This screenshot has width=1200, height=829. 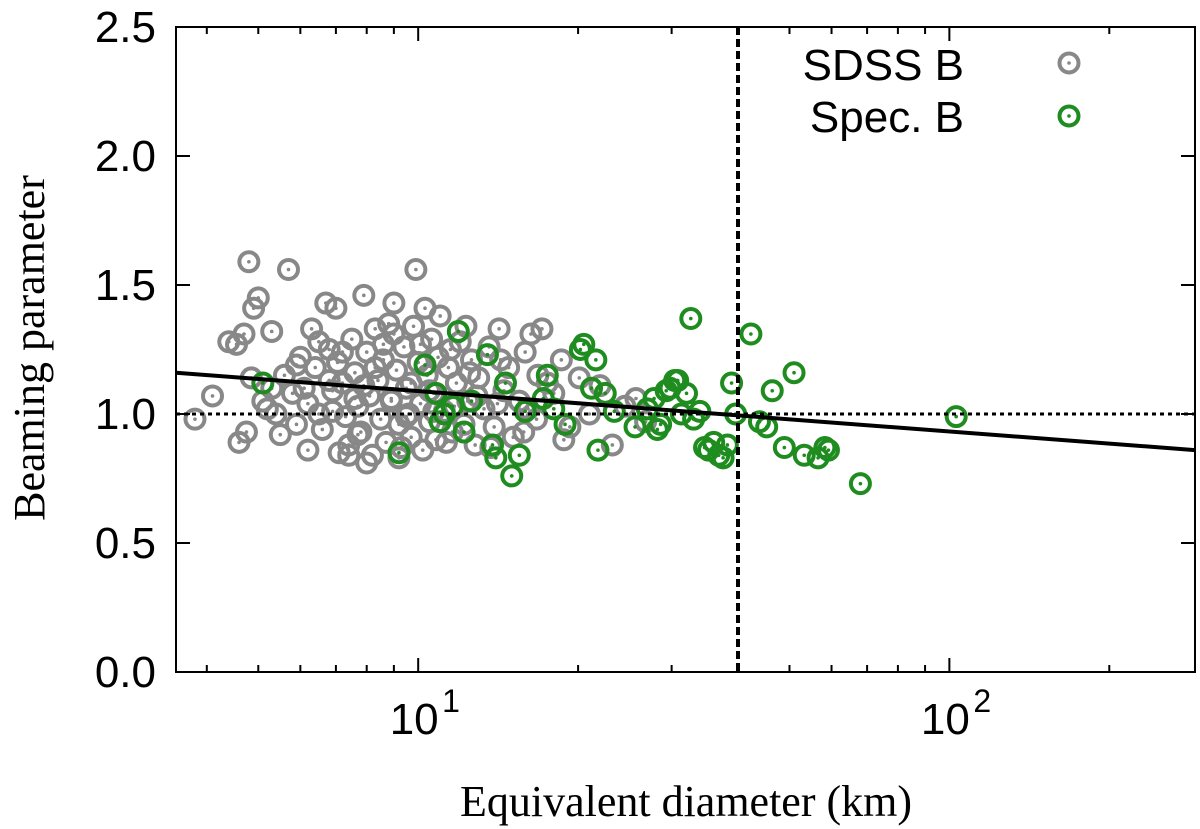 I want to click on series-spec-b, so click(x=609, y=401).